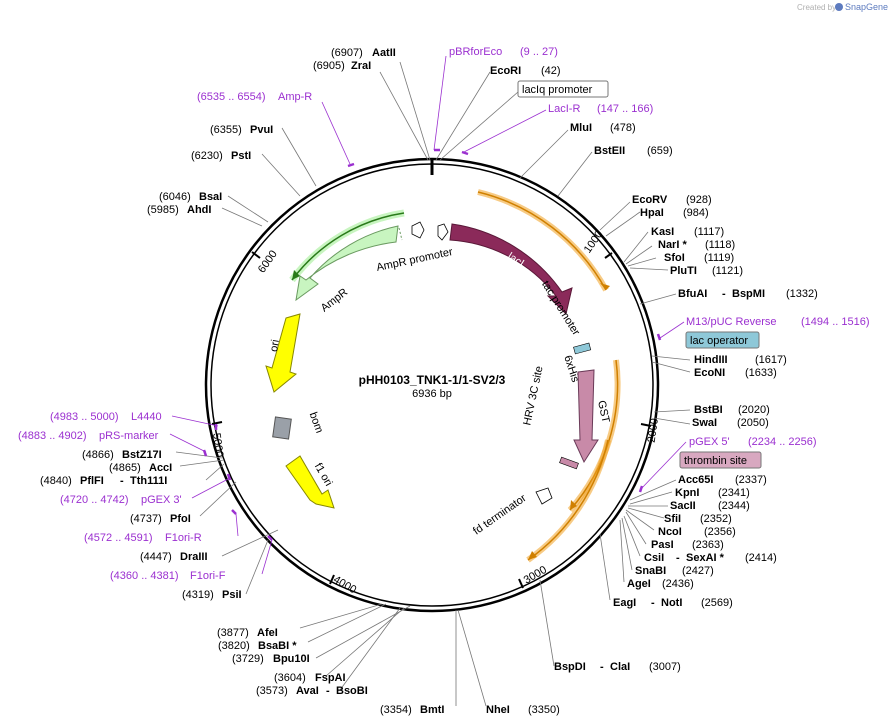 This screenshot has height=726, width=895. Describe the element at coordinates (183, 538) in the screenshot. I see `primer-f1ori-r: F1ori-R` at that location.